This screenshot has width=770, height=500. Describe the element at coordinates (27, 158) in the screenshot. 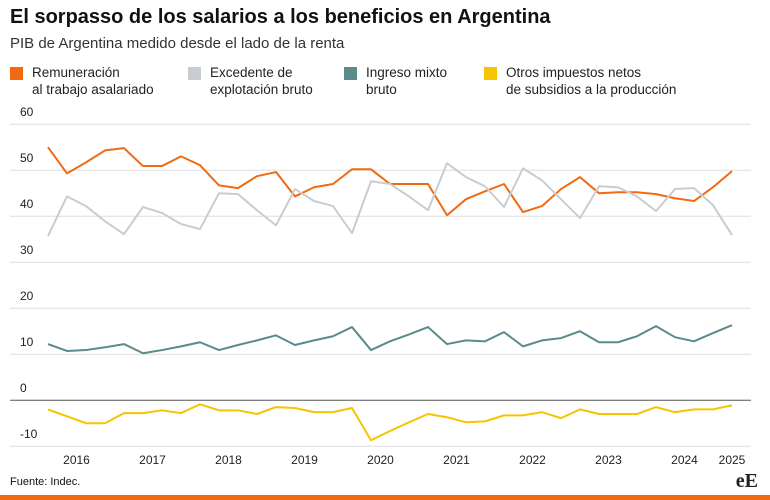

I see `y-tick-label: 50` at that location.